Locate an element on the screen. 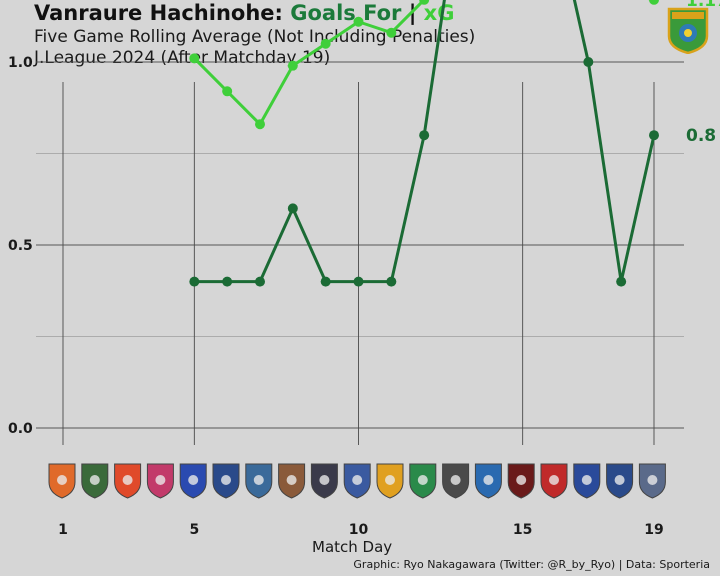 This screenshot has width=720, height=576. x-tick-label: 1 is located at coordinates (63, 530).